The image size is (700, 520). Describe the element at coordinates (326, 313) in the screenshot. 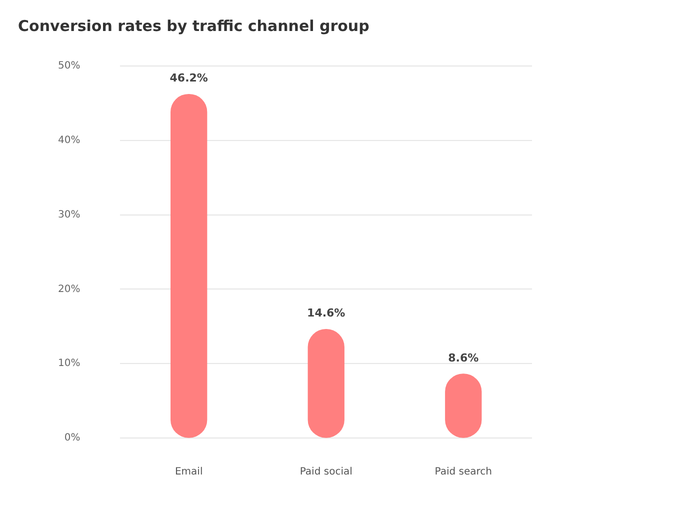

I see `data-label: 14.6%` at that location.